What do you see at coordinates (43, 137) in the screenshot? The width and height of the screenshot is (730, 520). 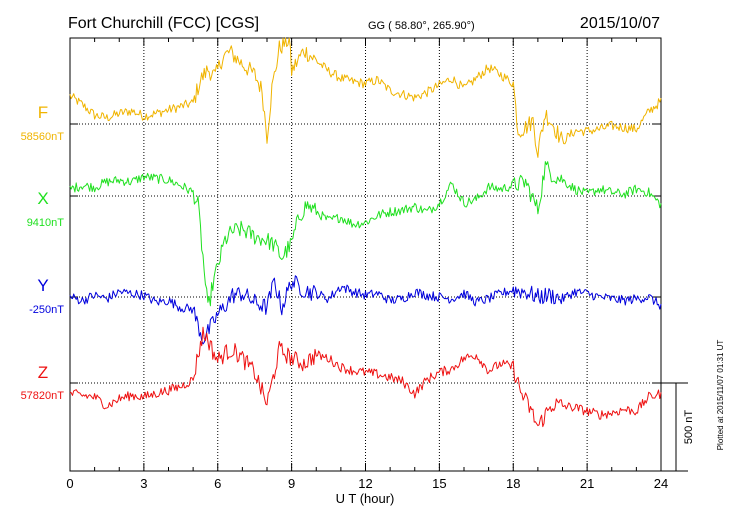 I see `series-baseline-f: 58560nT` at bounding box center [43, 137].